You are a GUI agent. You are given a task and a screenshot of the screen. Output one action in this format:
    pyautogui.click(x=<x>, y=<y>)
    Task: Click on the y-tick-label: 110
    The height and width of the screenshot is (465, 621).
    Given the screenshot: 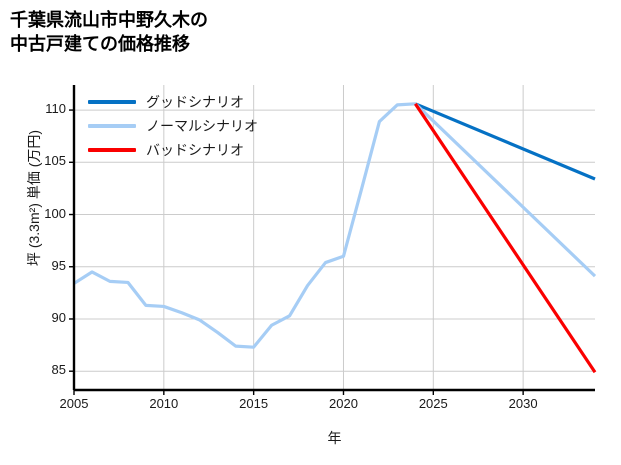 What is the action you would take?
    pyautogui.click(x=55, y=109)
    